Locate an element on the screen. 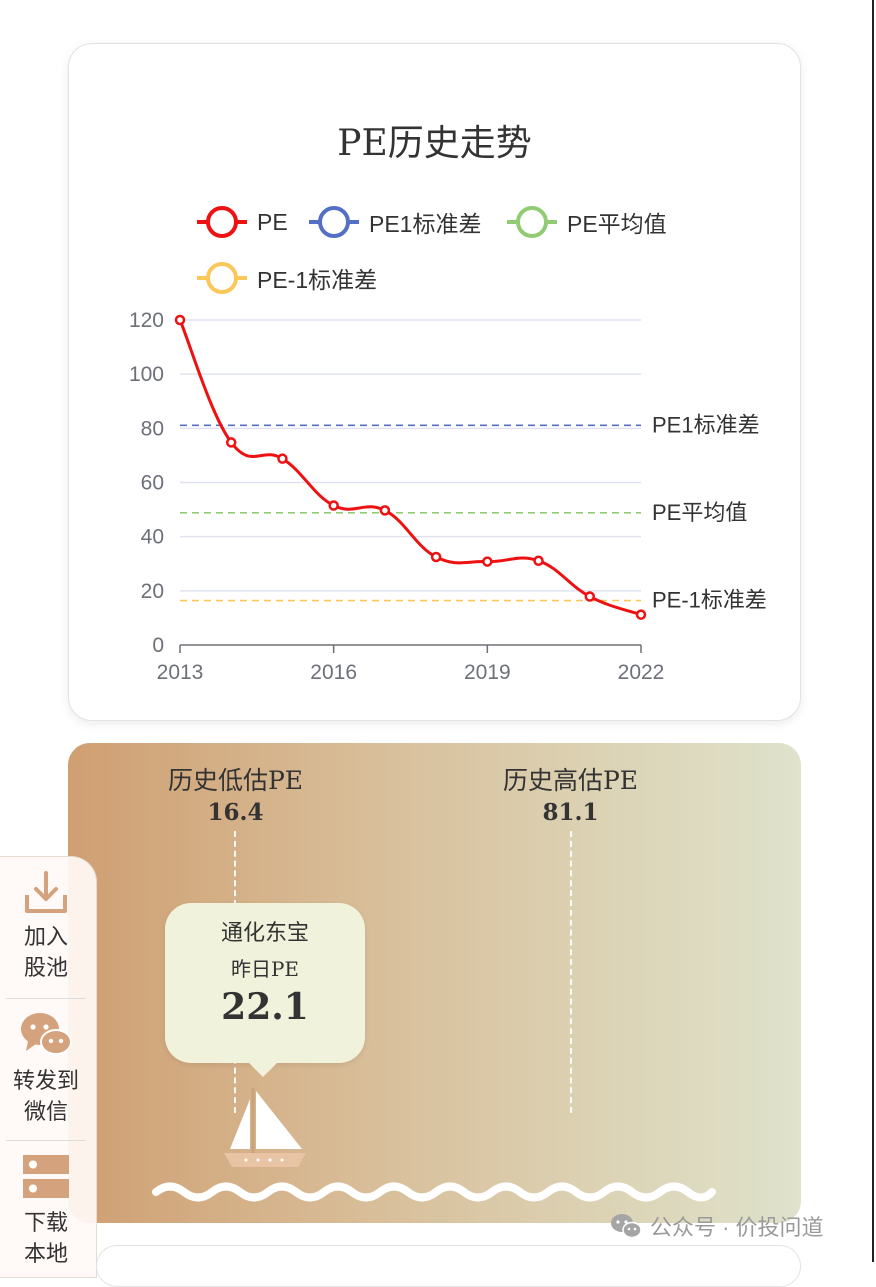  y-tick-label: 80 is located at coordinates (152, 428).